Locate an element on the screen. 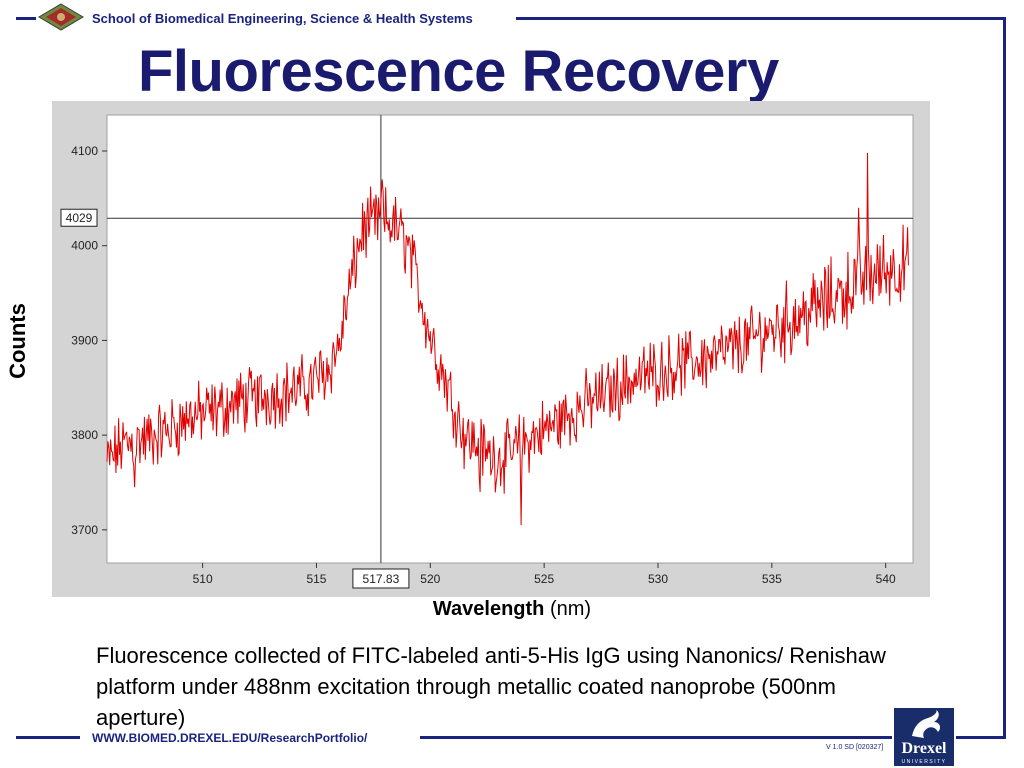 Image resolution: width=1024 pixels, height=768 pixels. x-tick-label: 525 is located at coordinates (544, 579).